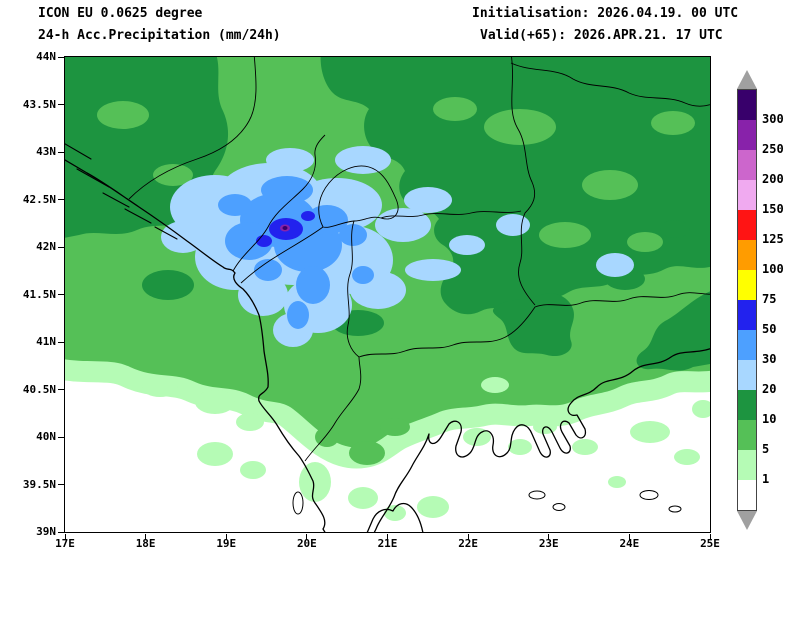 Image resolution: width=800 pixels, height=618 pixels. What do you see at coordinates (769, 419) in the screenshot?
I see `legend-level-label: 10` at bounding box center [769, 419].